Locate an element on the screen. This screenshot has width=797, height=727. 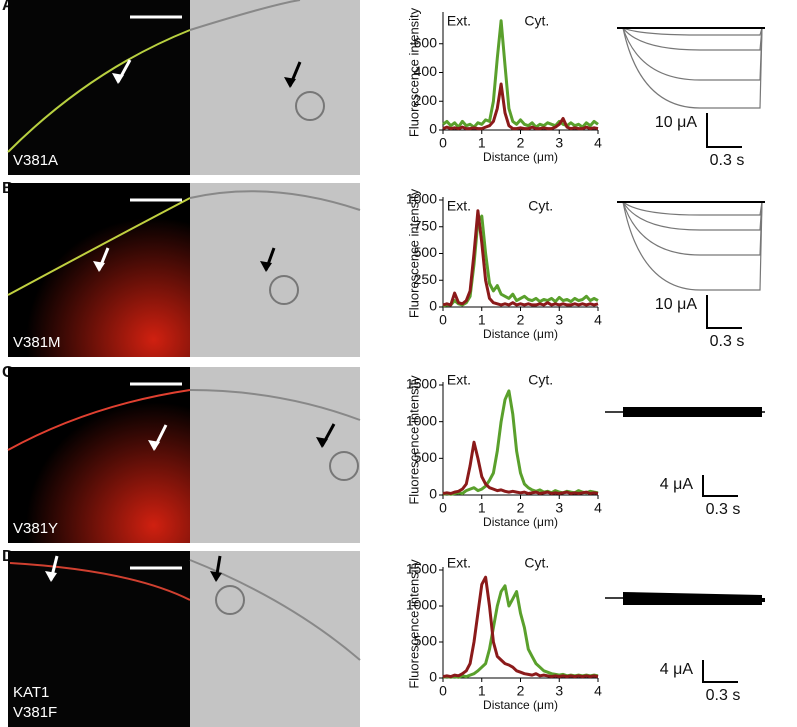
current-scale-label: 4 μA is located at coordinates (677, 669).